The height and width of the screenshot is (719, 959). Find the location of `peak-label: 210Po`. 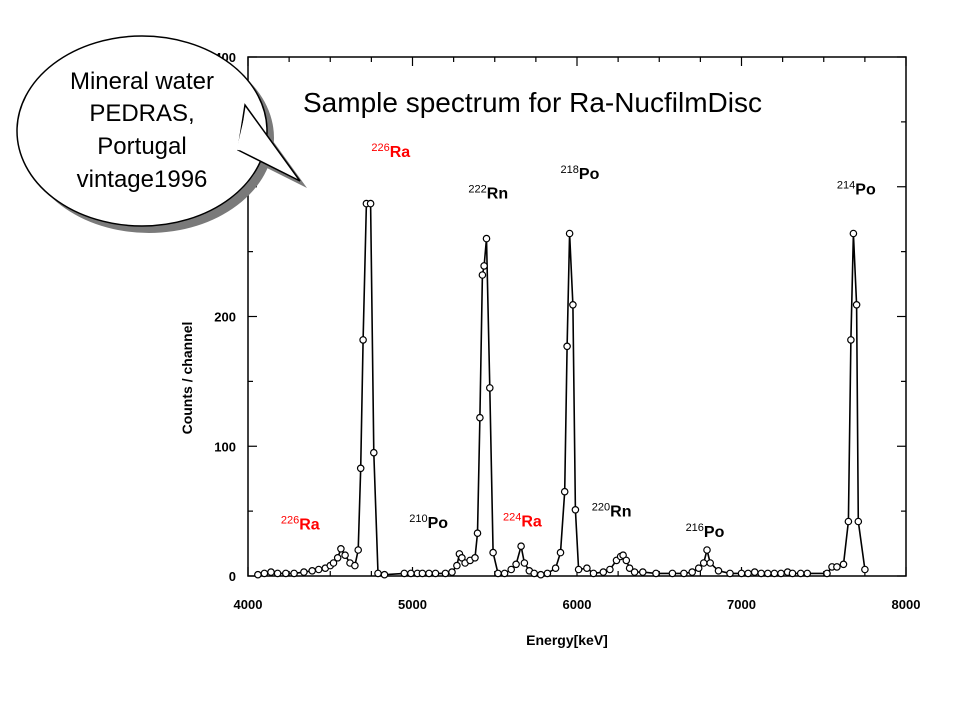

peak-label: 210Po is located at coordinates (428, 522).